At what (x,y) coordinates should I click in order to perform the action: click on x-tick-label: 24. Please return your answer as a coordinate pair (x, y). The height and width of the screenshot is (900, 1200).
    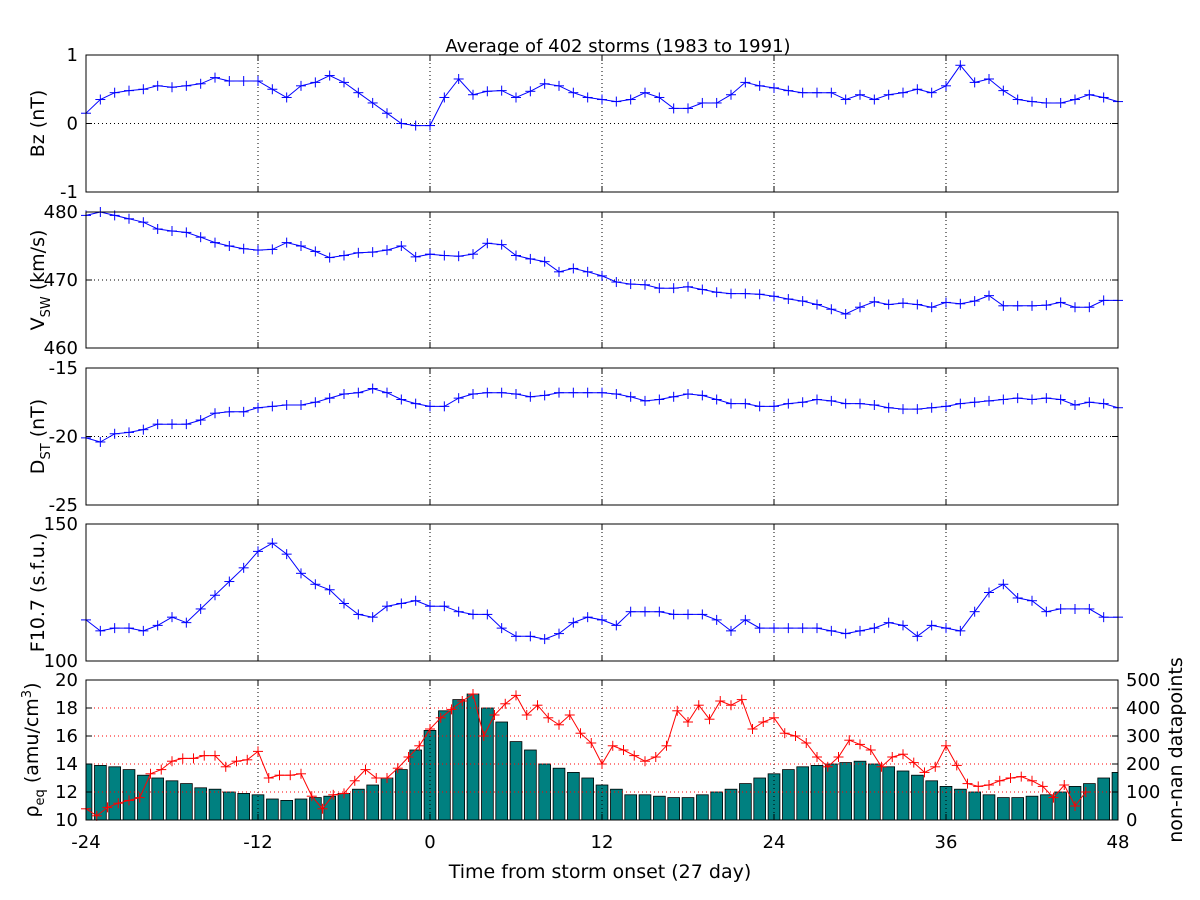
    Looking at the image, I should click on (774, 842).